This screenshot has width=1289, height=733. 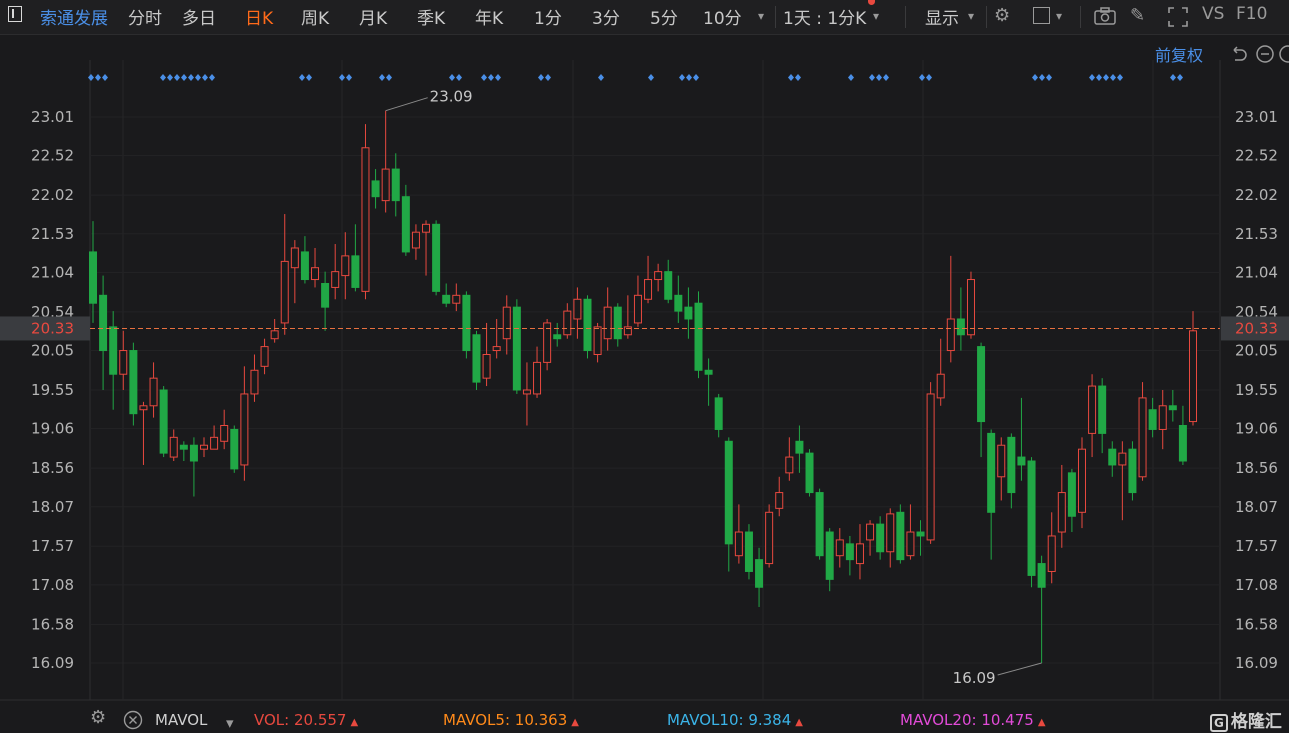 I want to click on y-tick-label-left: 16.58, so click(x=52, y=624).